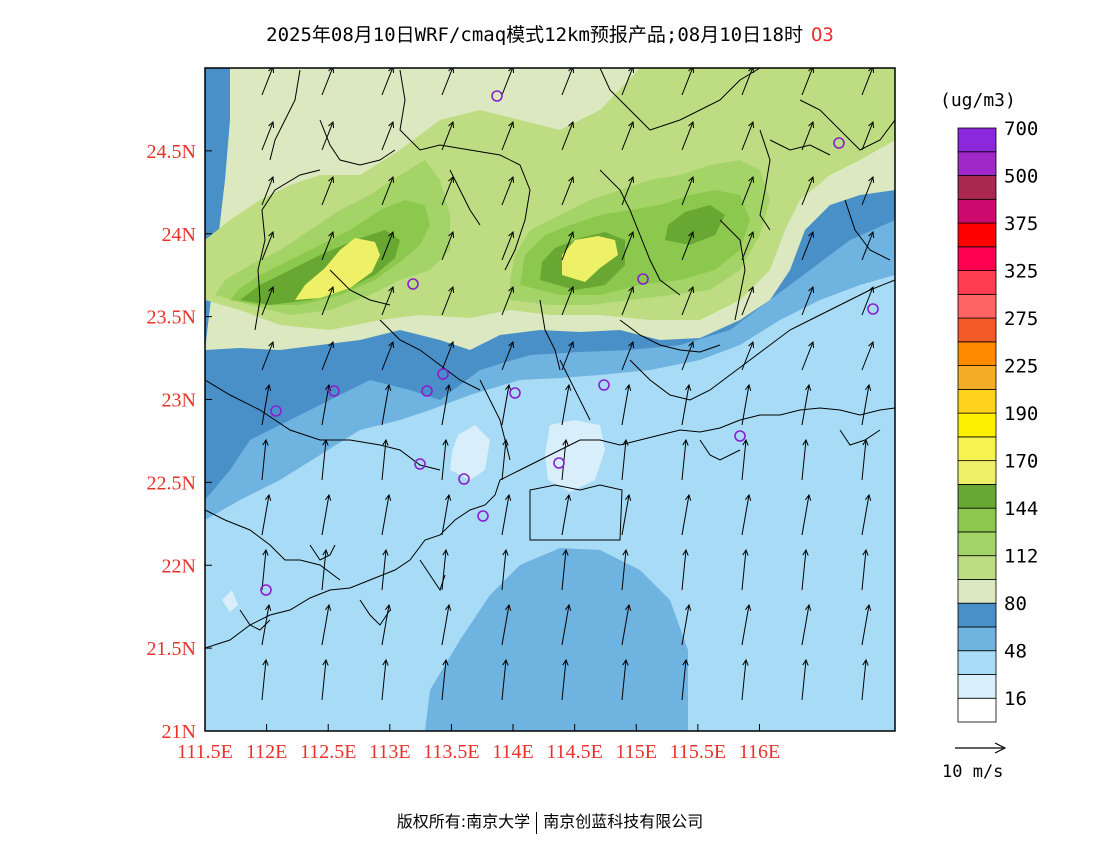 This screenshot has height=850, width=1100. What do you see at coordinates (556, 639) in the screenshot?
I see `field-offshore-patch` at bounding box center [556, 639].